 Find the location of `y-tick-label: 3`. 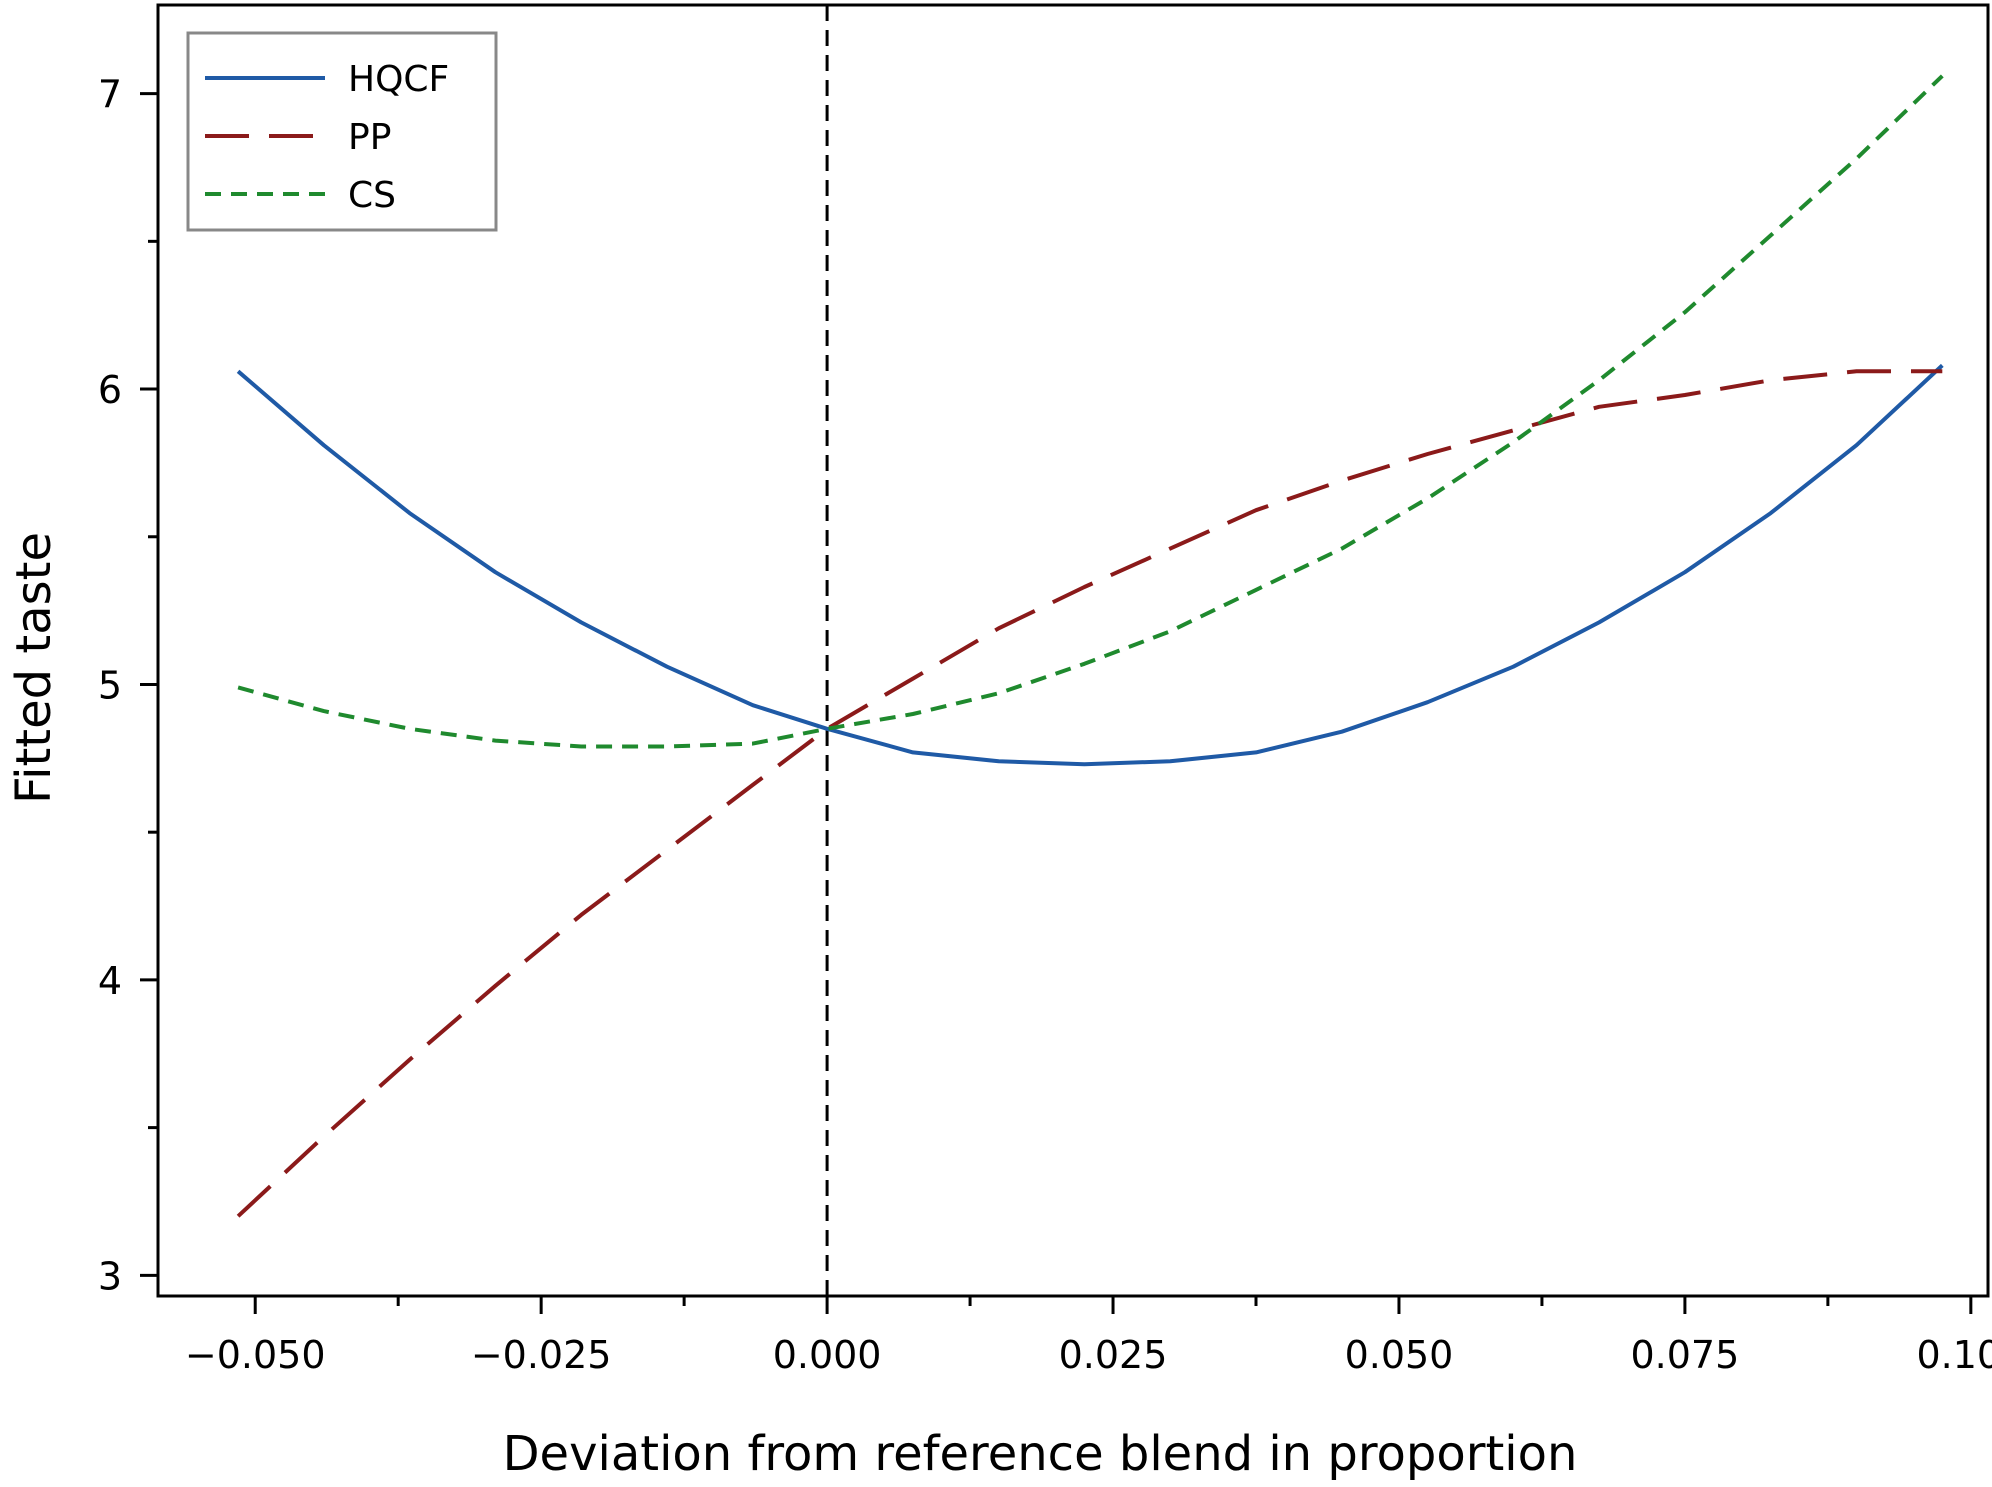

y-tick-label: 3 is located at coordinates (110, 1276).